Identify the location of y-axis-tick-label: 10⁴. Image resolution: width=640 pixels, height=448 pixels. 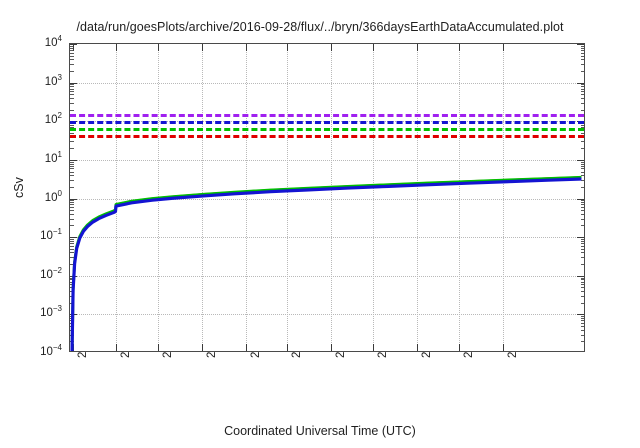
(53, 41).